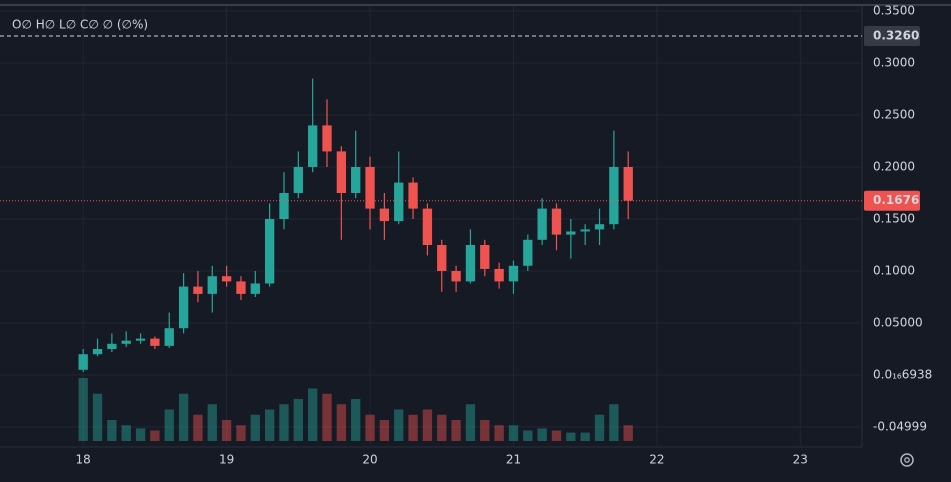 The height and width of the screenshot is (482, 951). I want to click on y-tick-label: -0.04999, so click(900, 426).